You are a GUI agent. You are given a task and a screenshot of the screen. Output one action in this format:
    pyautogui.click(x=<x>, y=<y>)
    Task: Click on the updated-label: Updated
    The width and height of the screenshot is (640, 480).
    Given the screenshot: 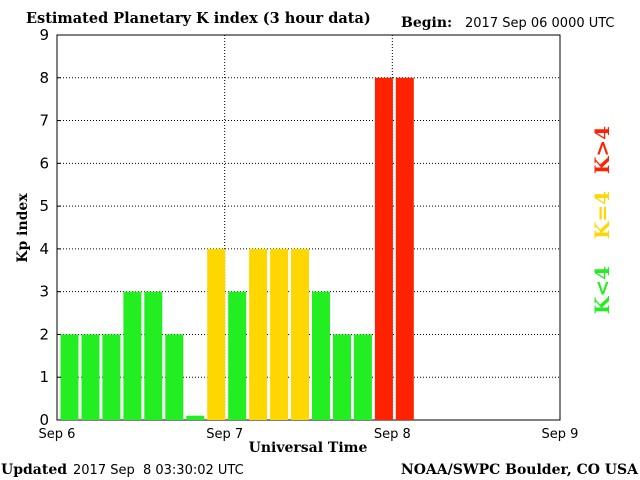 What is the action you would take?
    pyautogui.click(x=34, y=470)
    